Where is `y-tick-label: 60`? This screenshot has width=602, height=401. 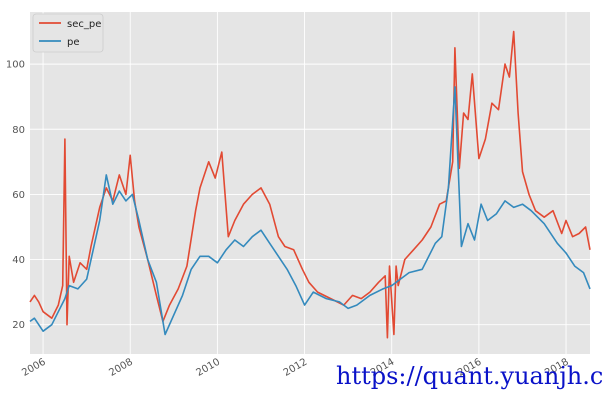 y-tick-label: 60 is located at coordinates (18, 195).